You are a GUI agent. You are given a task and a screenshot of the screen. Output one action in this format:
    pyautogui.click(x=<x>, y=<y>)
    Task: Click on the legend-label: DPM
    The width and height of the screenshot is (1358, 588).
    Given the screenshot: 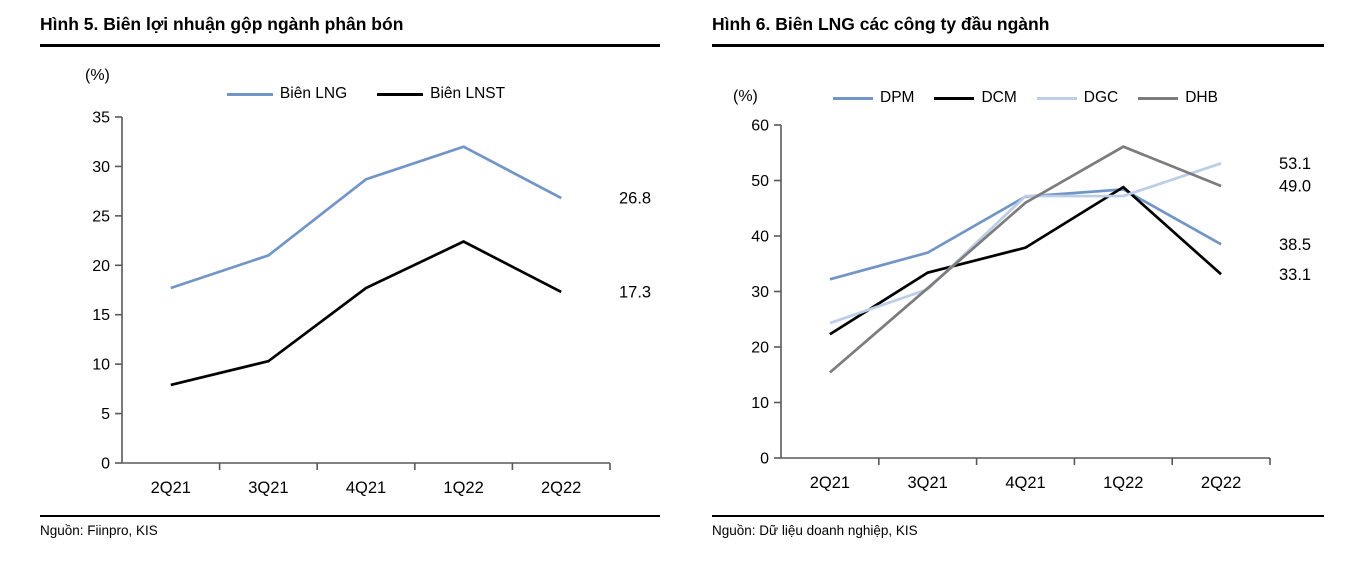 What is the action you would take?
    pyautogui.click(x=897, y=97)
    